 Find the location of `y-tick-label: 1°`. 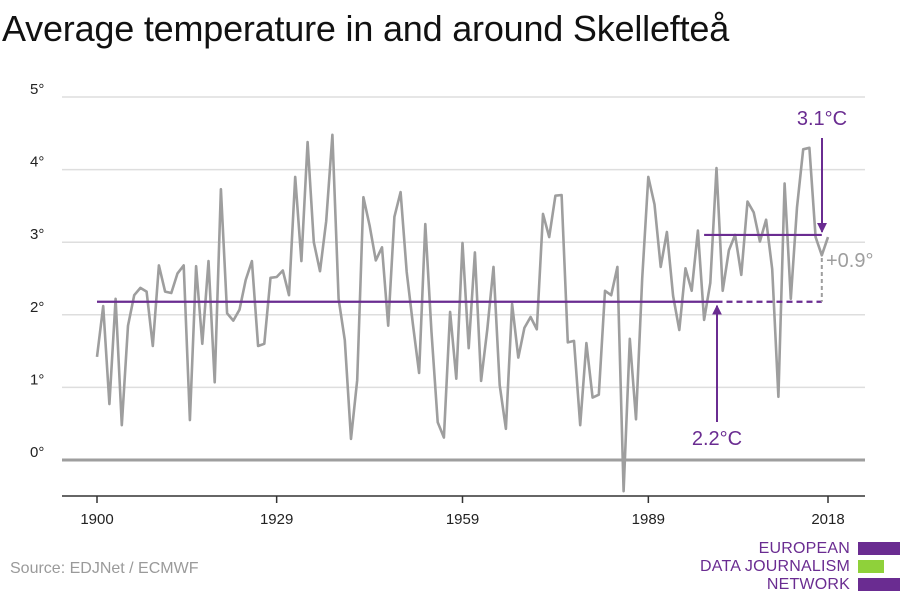

y-tick-label: 1° is located at coordinates (37, 379).